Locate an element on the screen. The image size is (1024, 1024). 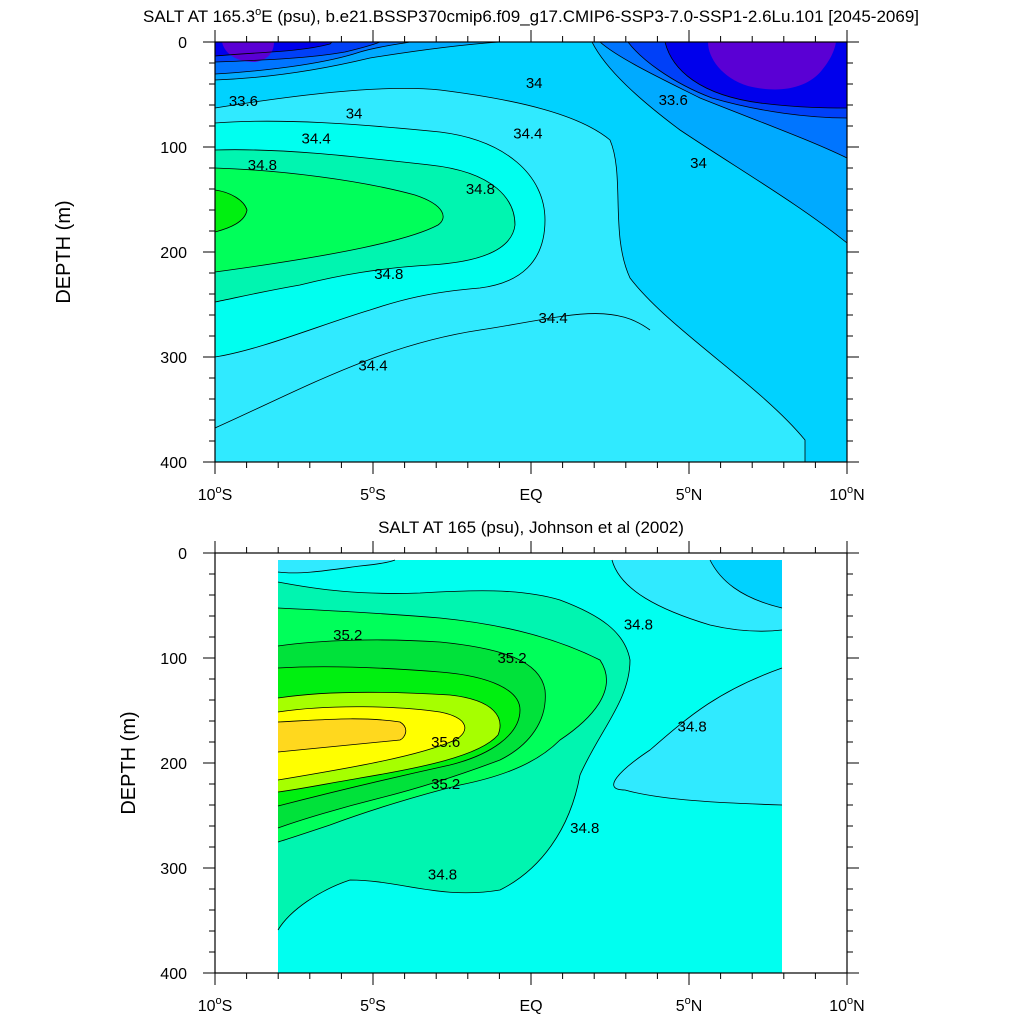
top-band-33.4 is located at coordinates (531, 75).